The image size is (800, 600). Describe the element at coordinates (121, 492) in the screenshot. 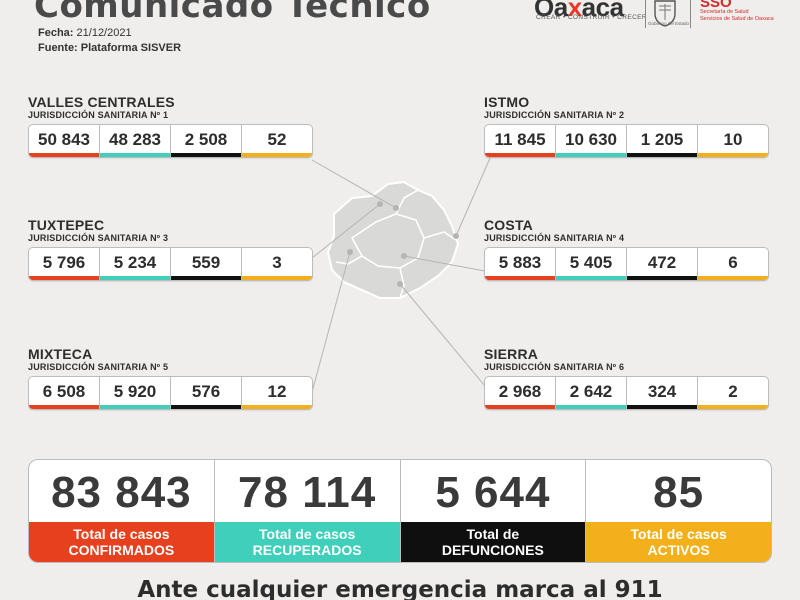

I see `total-value: 83 843` at that location.